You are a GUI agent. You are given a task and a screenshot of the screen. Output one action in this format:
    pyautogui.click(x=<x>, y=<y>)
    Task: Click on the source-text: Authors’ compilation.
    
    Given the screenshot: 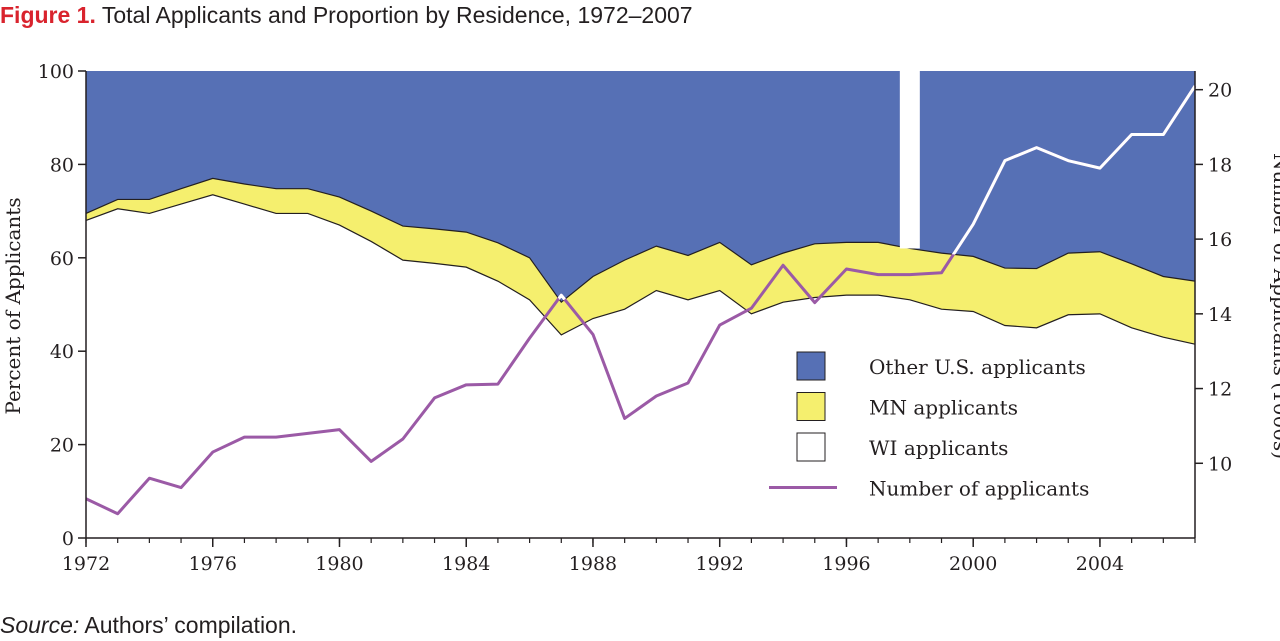 What is the action you would take?
    pyautogui.click(x=191, y=625)
    